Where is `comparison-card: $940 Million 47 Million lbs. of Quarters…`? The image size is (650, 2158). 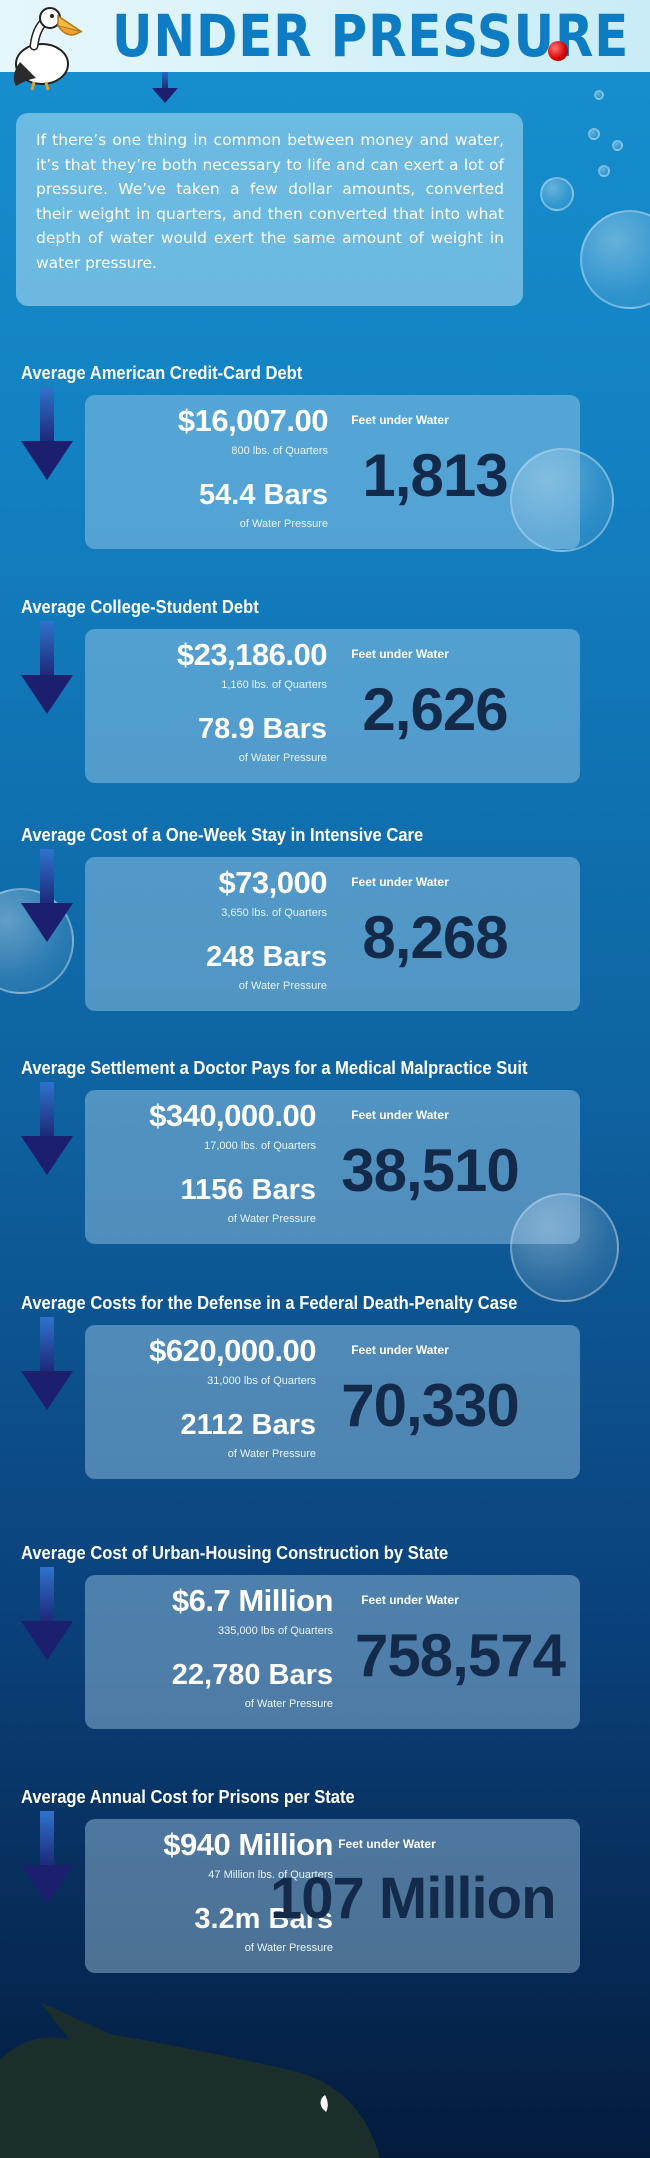
comparison-card: $940 Million 47 Million lbs. of Quarters… is located at coordinates (332, 1896).